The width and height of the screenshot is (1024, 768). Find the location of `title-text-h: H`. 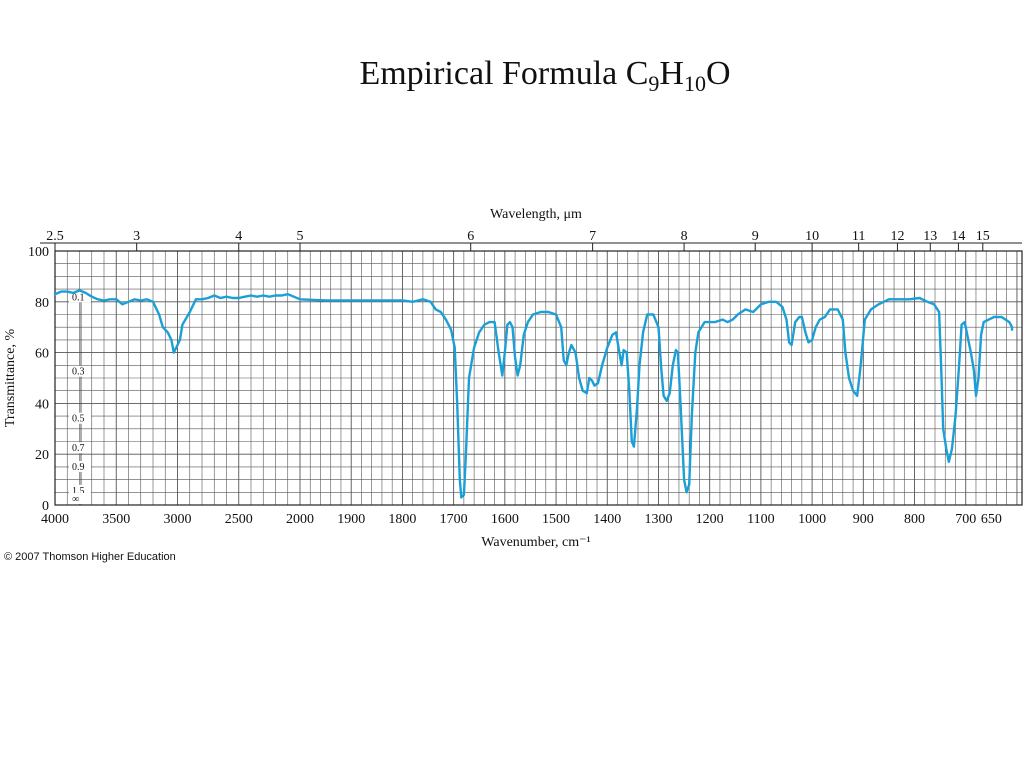

title-text-h: H is located at coordinates (671, 73).